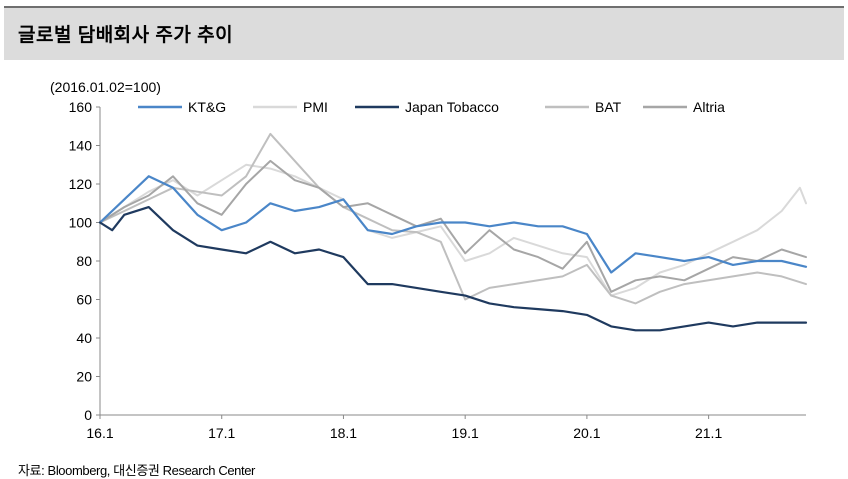 The width and height of the screenshot is (848, 479). What do you see at coordinates (81, 223) in the screenshot?
I see `y-tick-label: 100` at bounding box center [81, 223].